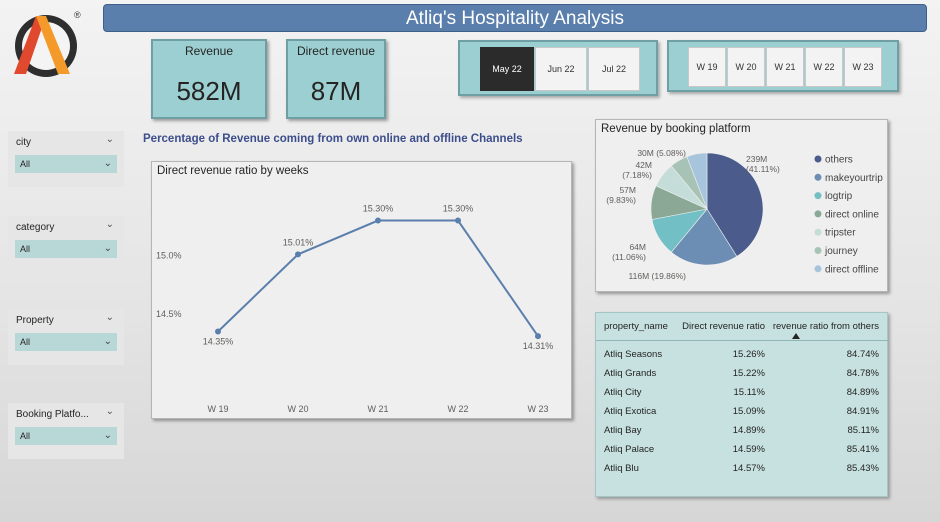 The height and width of the screenshot is (522, 940). I want to click on week-tile-w21: W 21, so click(785, 67).